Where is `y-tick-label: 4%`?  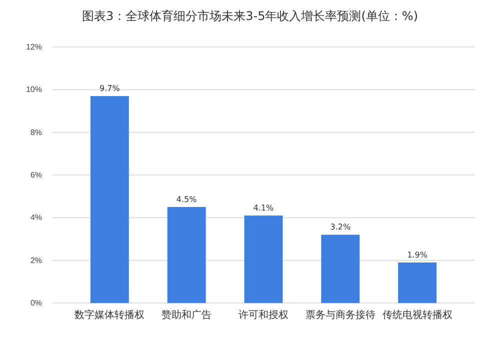
y-tick-label: 4% is located at coordinates (36, 217).